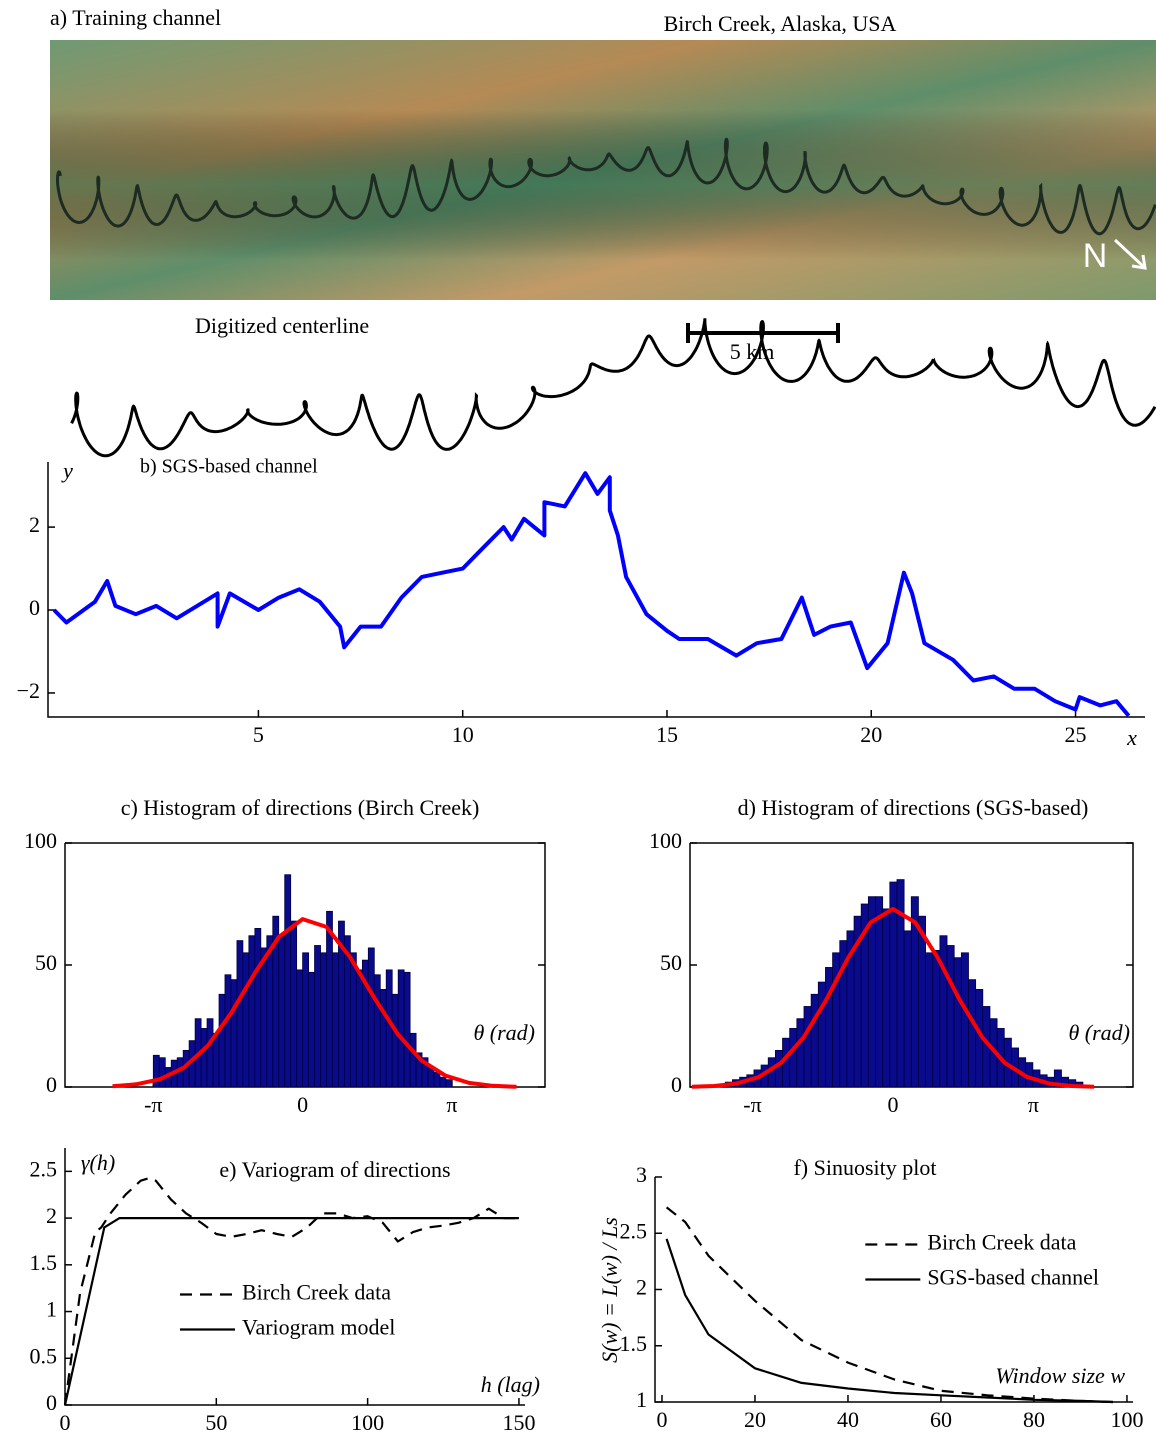 The height and width of the screenshot is (1438, 1156). Describe the element at coordinates (28, 690) in the screenshot. I see `y-tick-label: −2` at that location.